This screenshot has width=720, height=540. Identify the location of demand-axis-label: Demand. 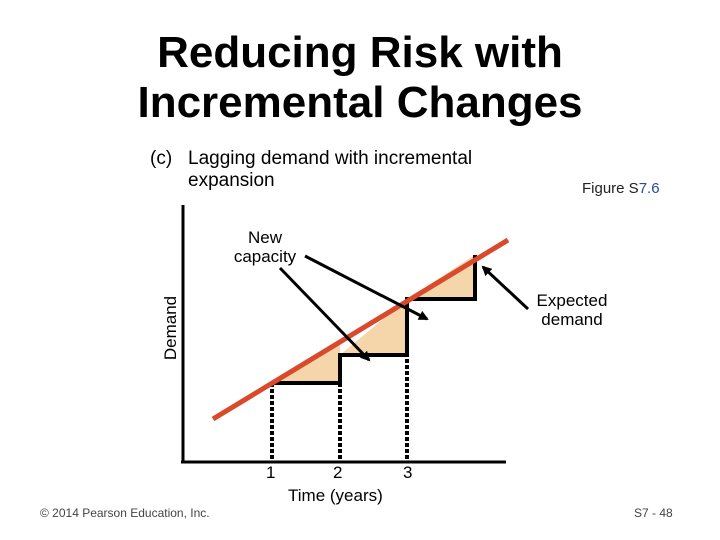
(170, 328).